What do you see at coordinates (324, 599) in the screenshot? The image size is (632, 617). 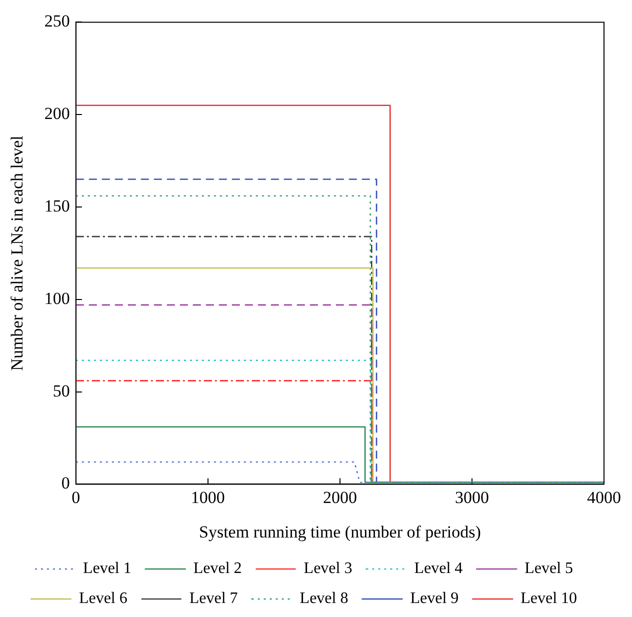 I see `legend-label: Level 8` at bounding box center [324, 599].